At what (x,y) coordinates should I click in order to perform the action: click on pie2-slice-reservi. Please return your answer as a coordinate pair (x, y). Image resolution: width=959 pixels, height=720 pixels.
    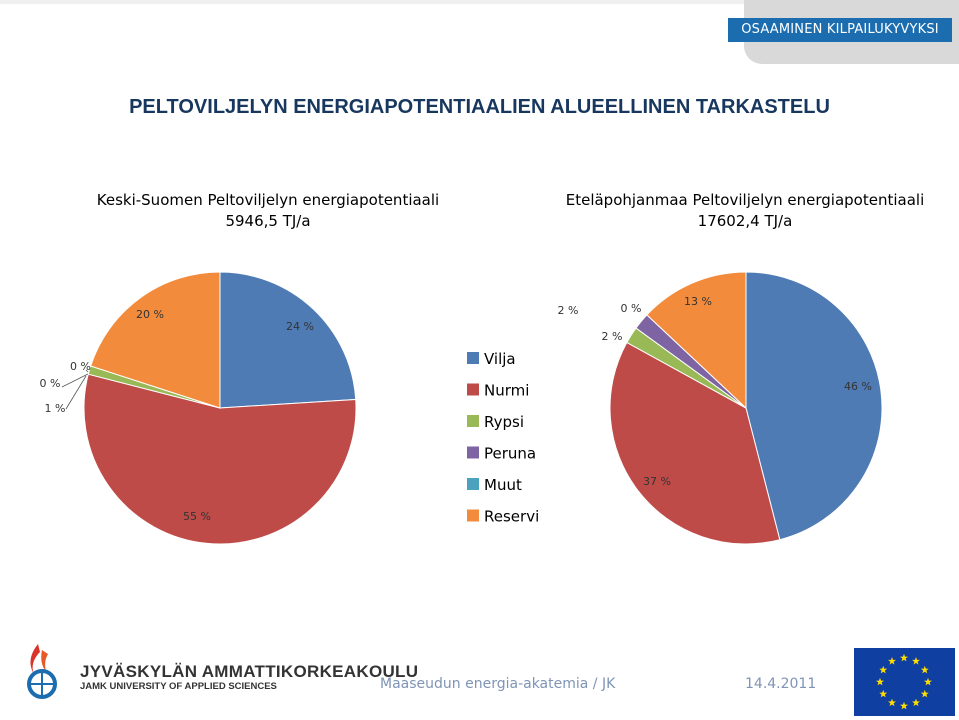
    Looking at the image, I should click on (696, 340).